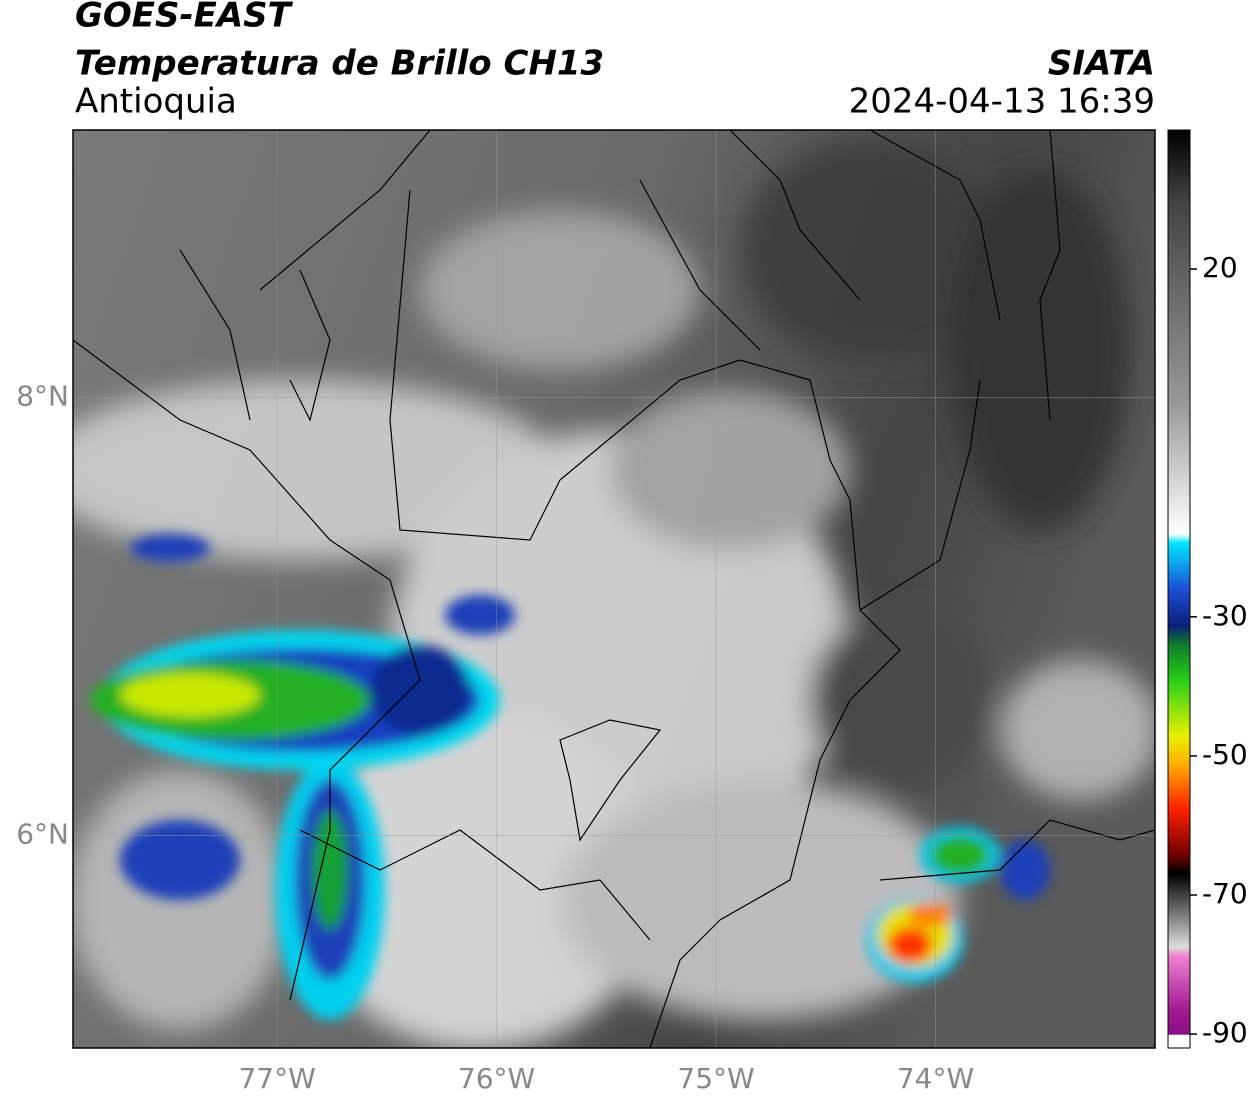 The height and width of the screenshot is (1103, 1252). What do you see at coordinates (156, 102) in the screenshot?
I see `region: Antioquia` at bounding box center [156, 102].